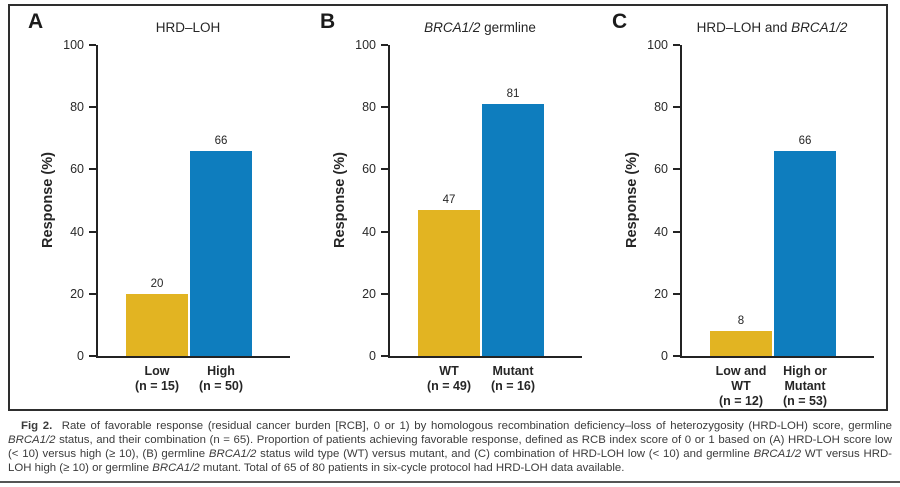 This screenshot has height=487, width=900. What do you see at coordinates (449, 199) in the screenshot?
I see `bar-value-label: 47` at bounding box center [449, 199].